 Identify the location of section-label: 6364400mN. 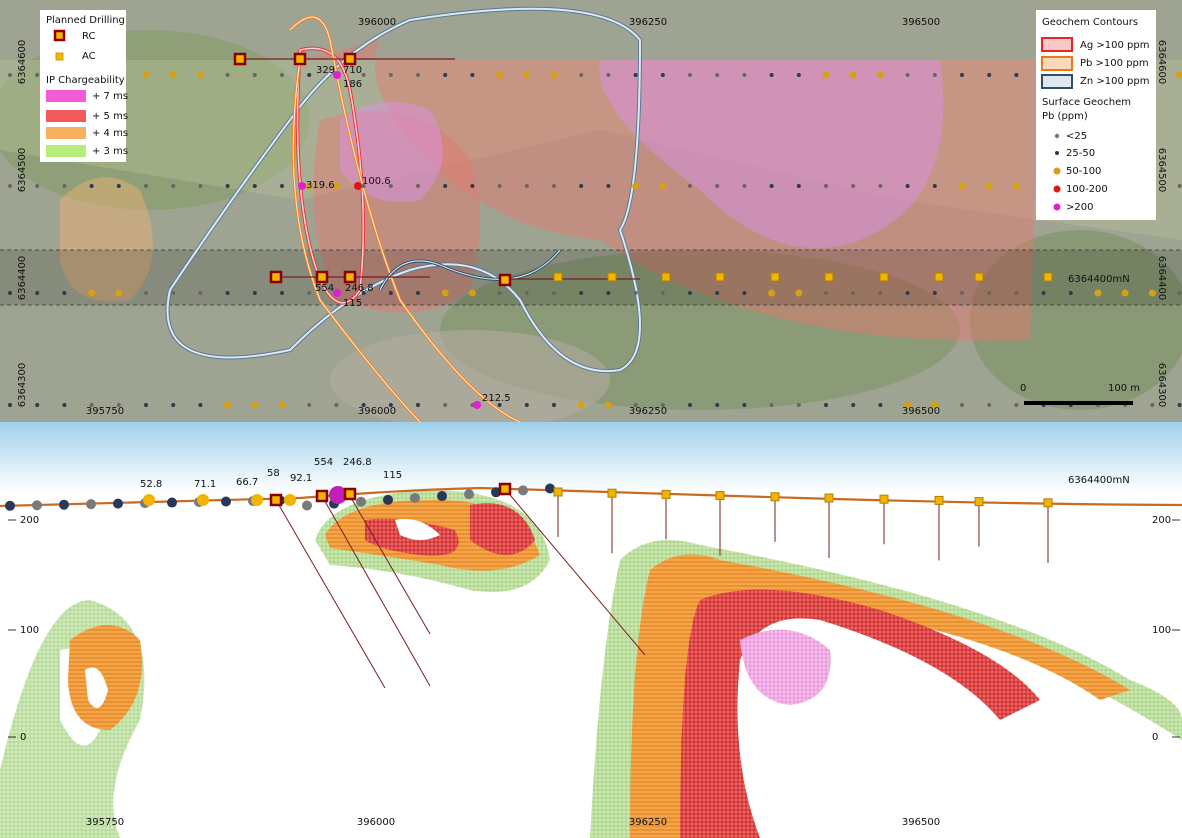
(1099, 279).